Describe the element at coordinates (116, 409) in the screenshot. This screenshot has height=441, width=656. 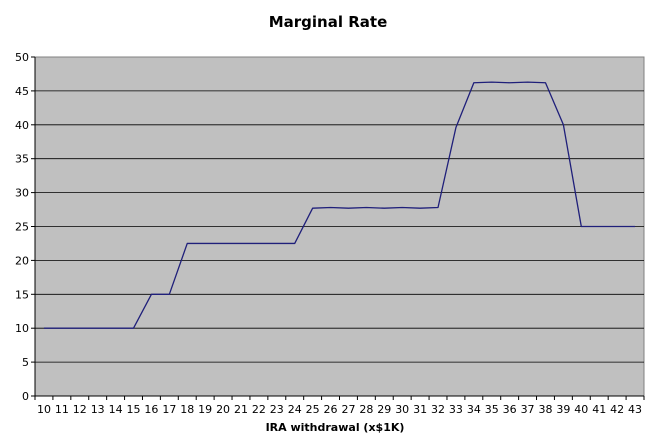
I see `x-tick-label: 14` at that location.